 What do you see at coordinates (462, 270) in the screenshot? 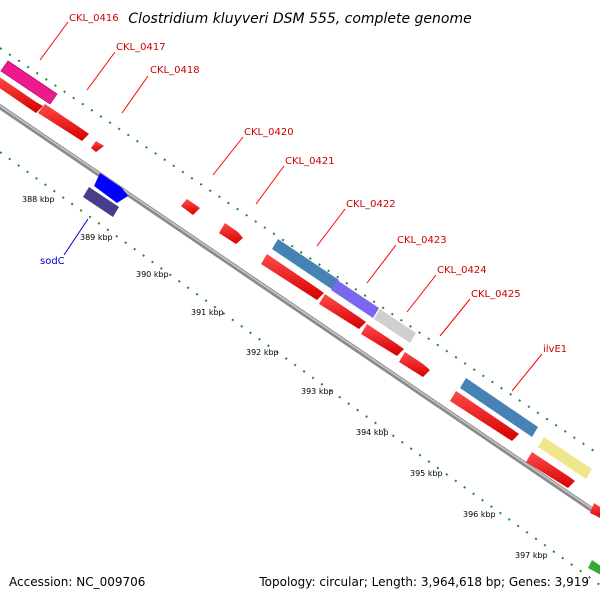
I see `gene-label-CKL_0424: CKL_0424` at bounding box center [462, 270].